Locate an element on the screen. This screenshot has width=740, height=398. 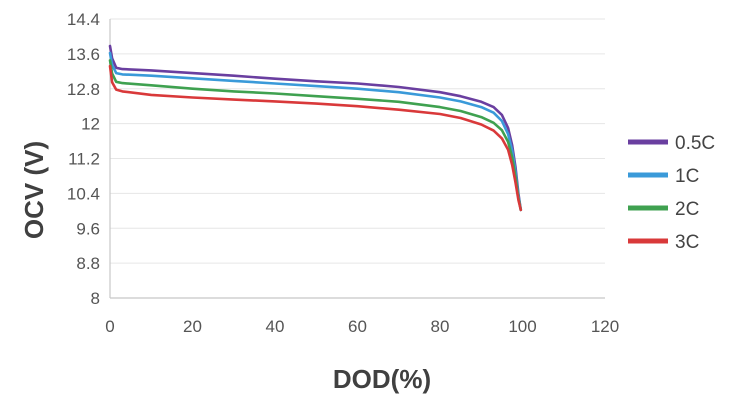
x-tick-label: 0 is located at coordinates (109, 326).